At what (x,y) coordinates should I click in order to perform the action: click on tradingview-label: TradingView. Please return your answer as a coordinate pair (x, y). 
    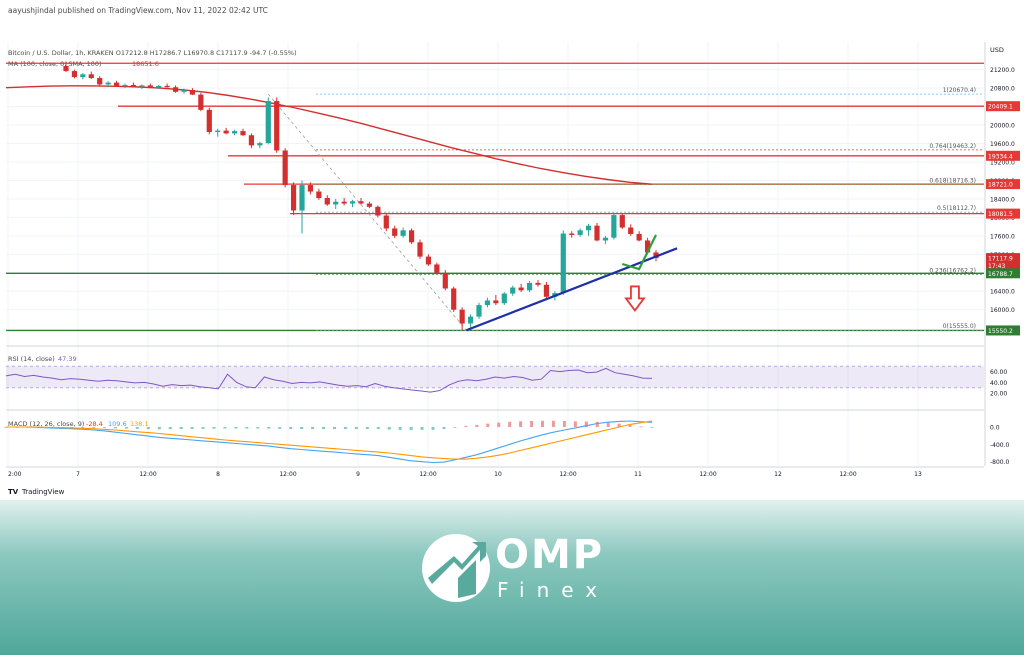
    Looking at the image, I should click on (43, 492).